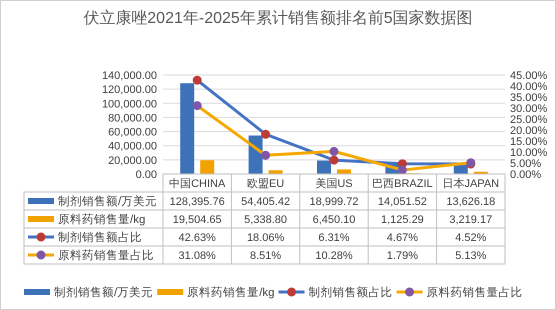  Describe the element at coordinates (402, 238) in the screenshot. I see `data-label: 4.67%` at that location.